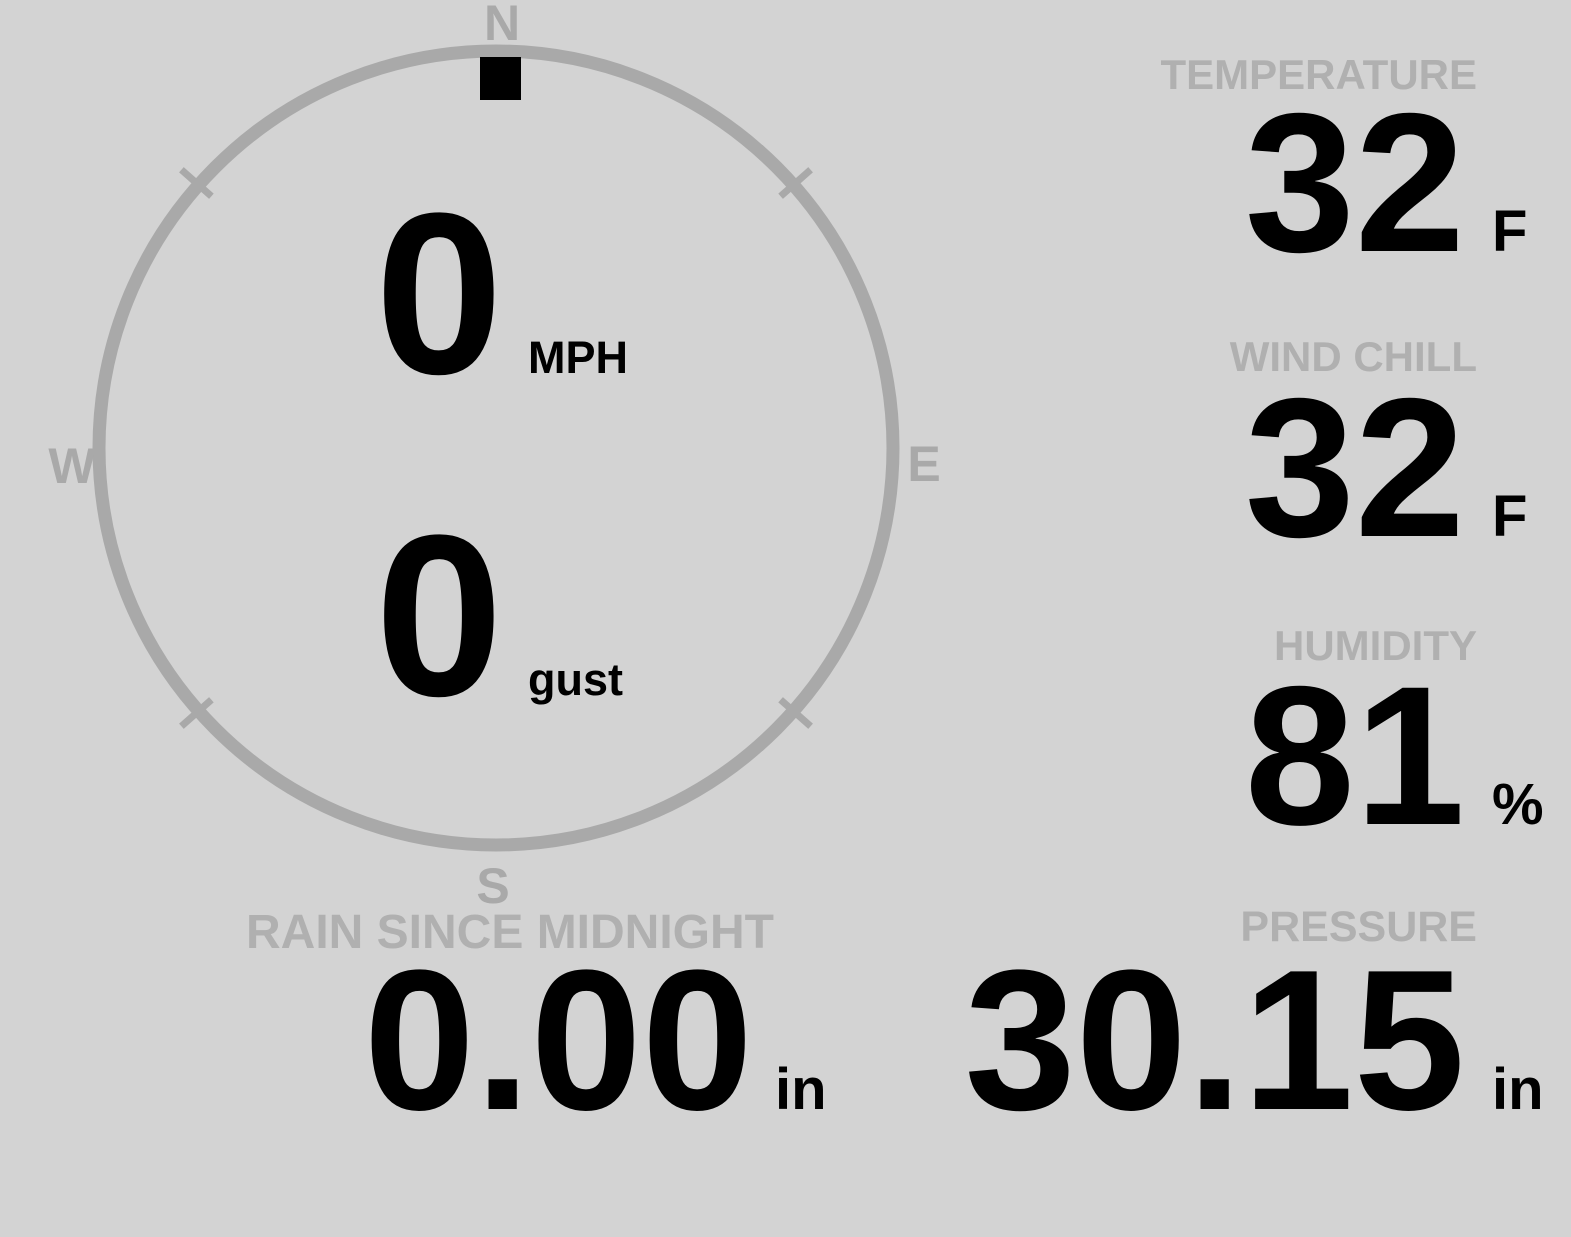 This screenshot has height=1237, width=1571. Describe the element at coordinates (1510, 516) in the screenshot. I see `wind-chill-unit: F` at that location.